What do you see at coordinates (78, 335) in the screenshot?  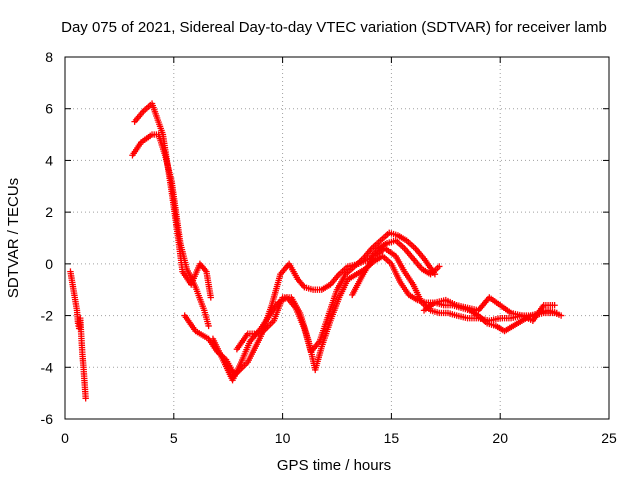 I see `series-early-segment` at bounding box center [78, 335].